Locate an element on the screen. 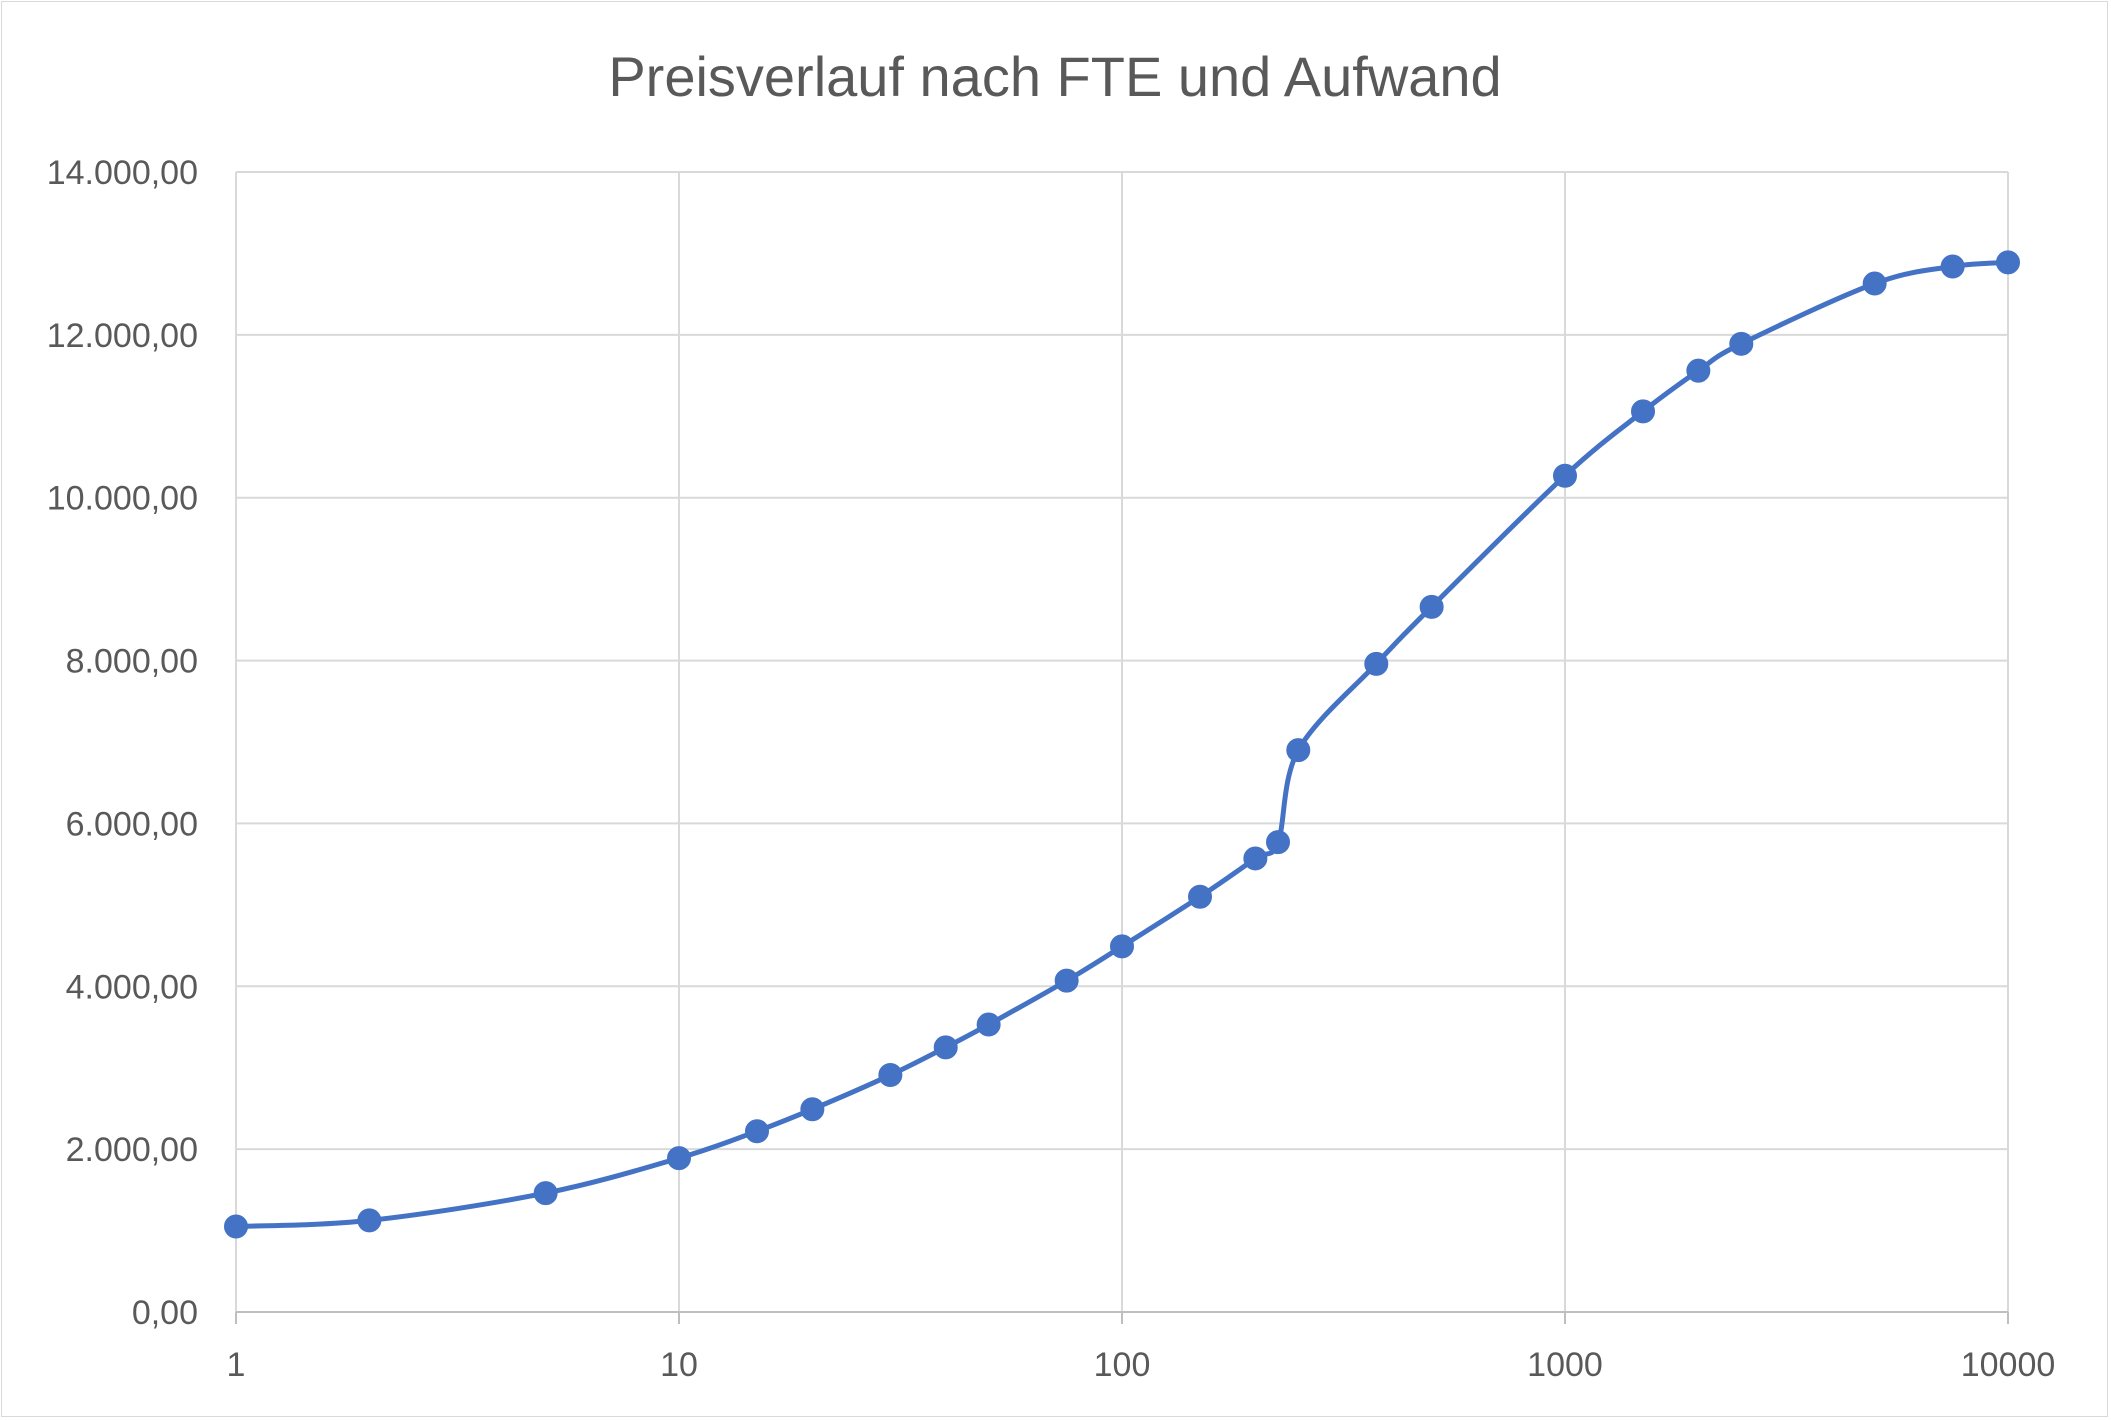 Image resolution: width=2111 pixels, height=1420 pixels. axes is located at coordinates (1122, 1317).